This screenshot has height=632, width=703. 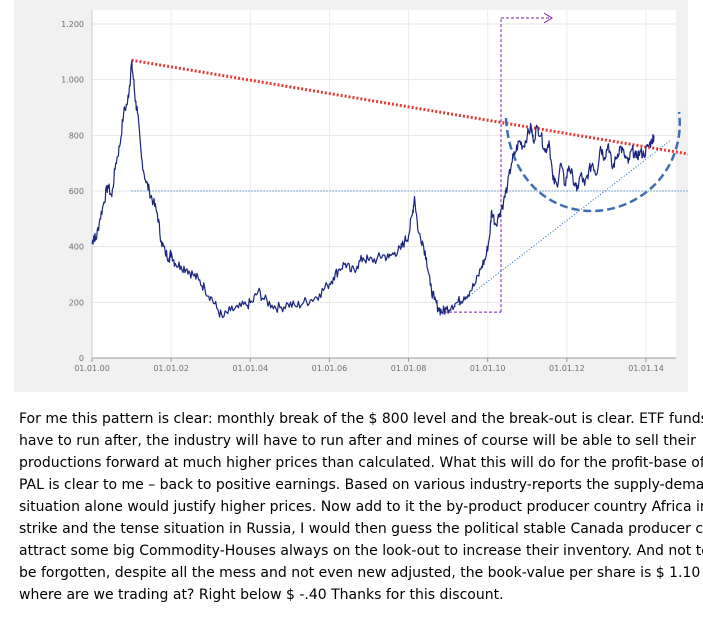 I want to click on y-tick-label: 1.200, so click(x=72, y=24).